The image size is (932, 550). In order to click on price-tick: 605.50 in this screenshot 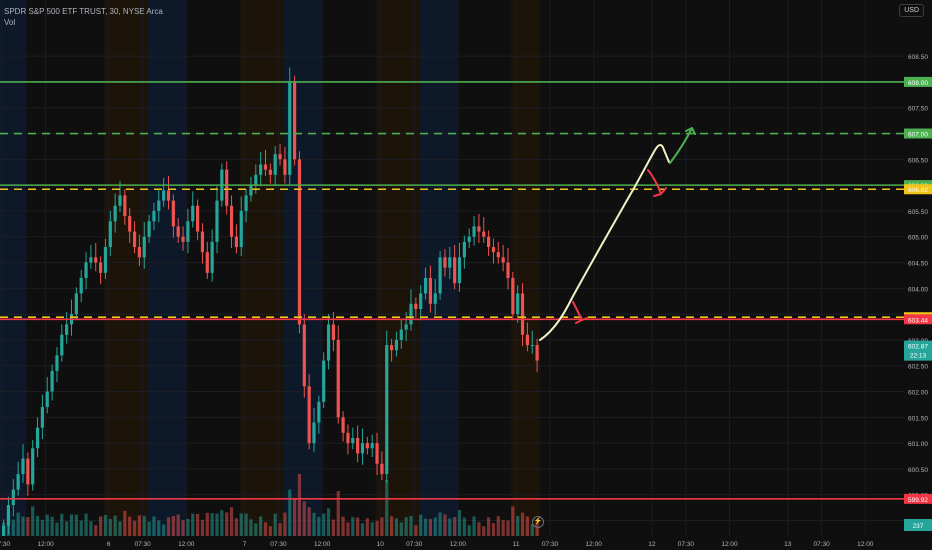, I will do `click(918, 212)`.